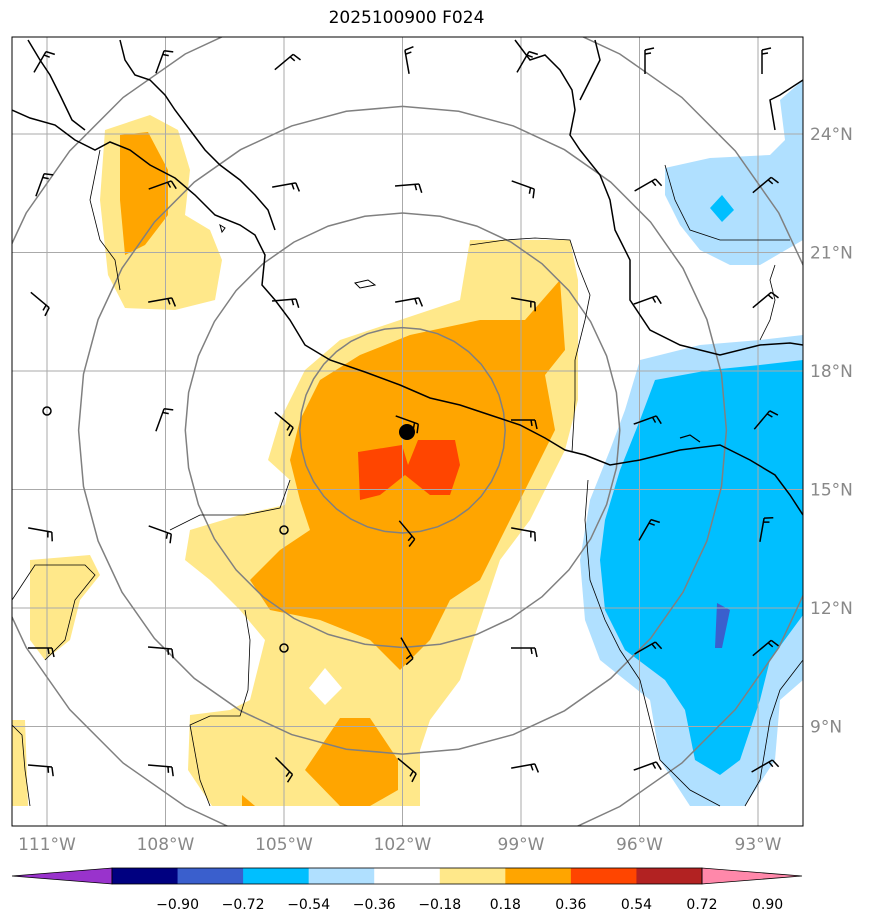  Describe the element at coordinates (758, 845) in the screenshot. I see `longitude-tick-label: 93°W` at that location.